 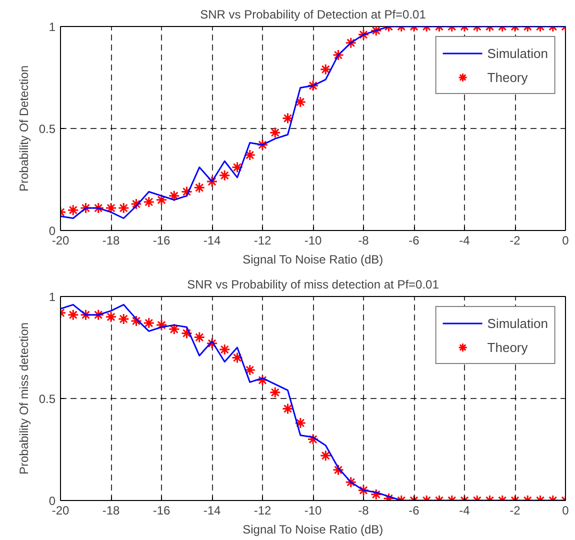 I want to click on chart-title: SNR vs Probability of Detection at Pf=0.01, so click(x=313, y=15).